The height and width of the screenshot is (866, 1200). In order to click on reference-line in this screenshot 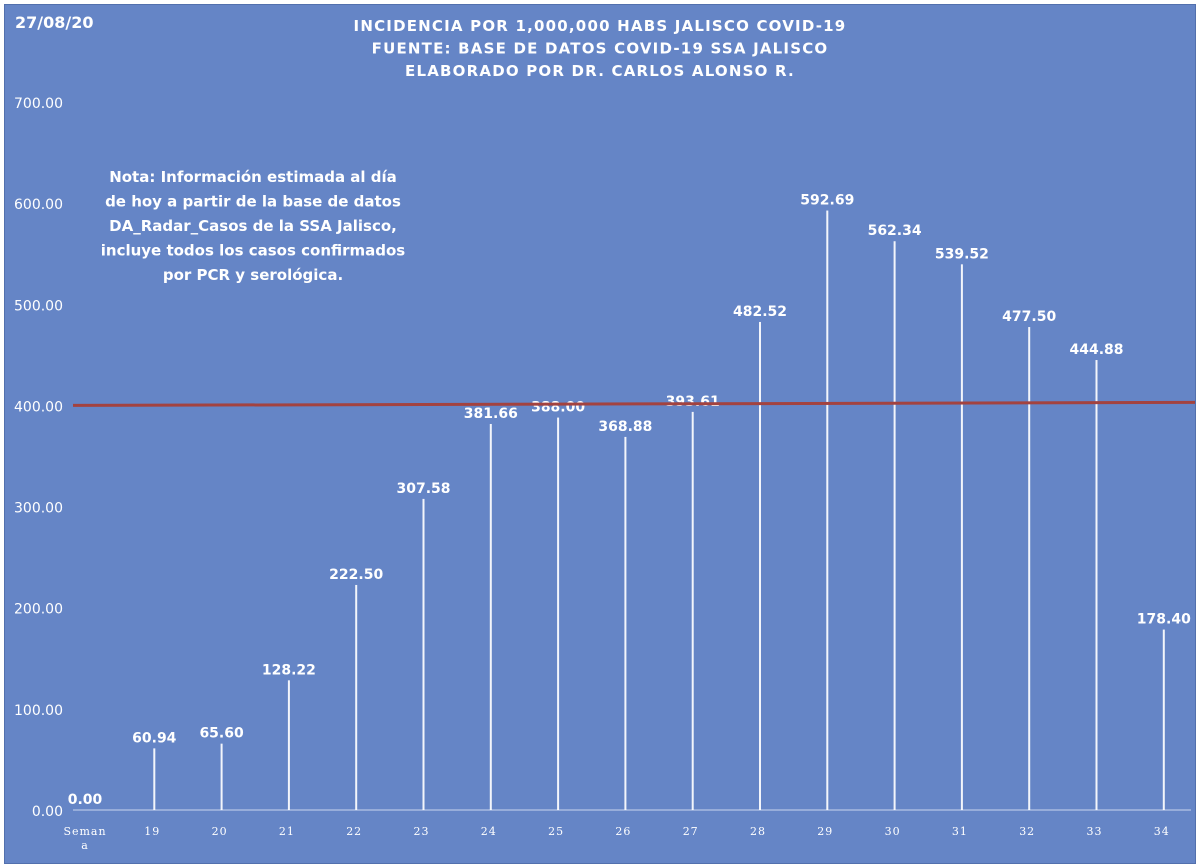, I will do `click(633, 403)`.